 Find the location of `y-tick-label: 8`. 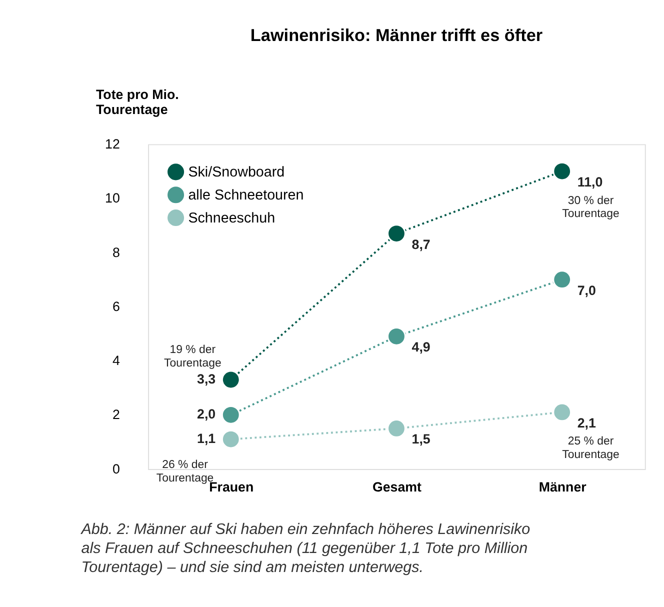

y-tick-label: 8 is located at coordinates (116, 252).